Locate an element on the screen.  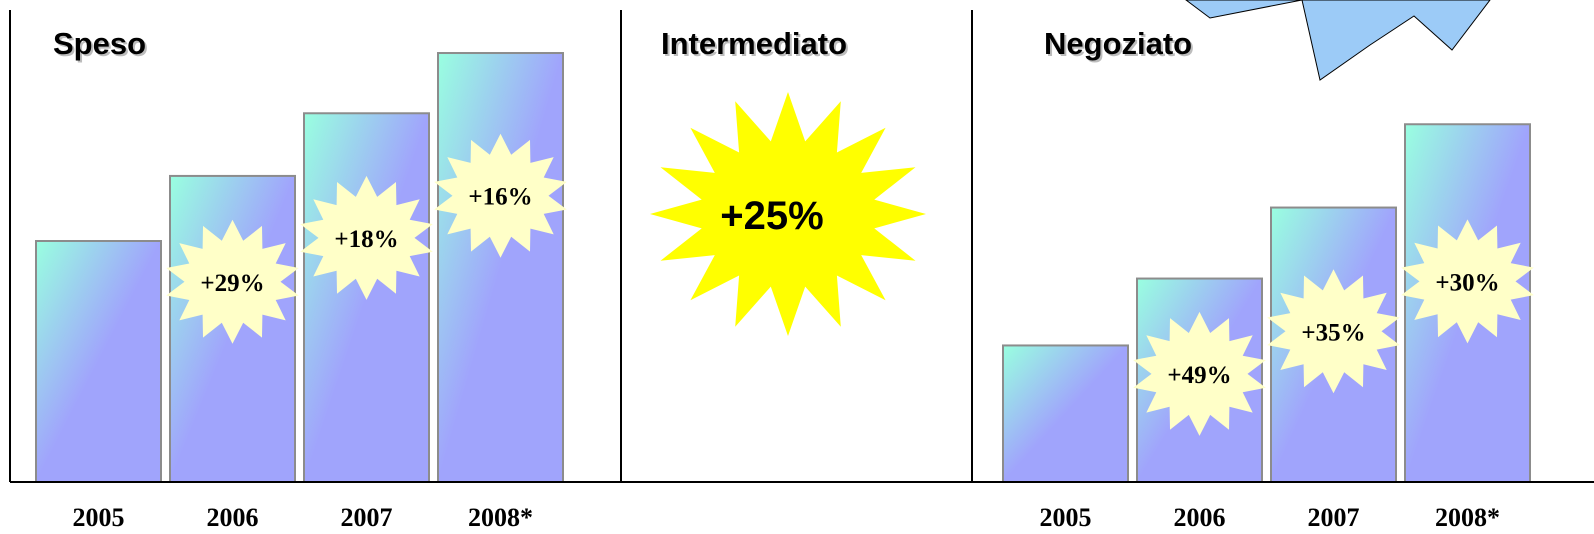
intermediato-growth-label: +25% is located at coordinates (771, 216).